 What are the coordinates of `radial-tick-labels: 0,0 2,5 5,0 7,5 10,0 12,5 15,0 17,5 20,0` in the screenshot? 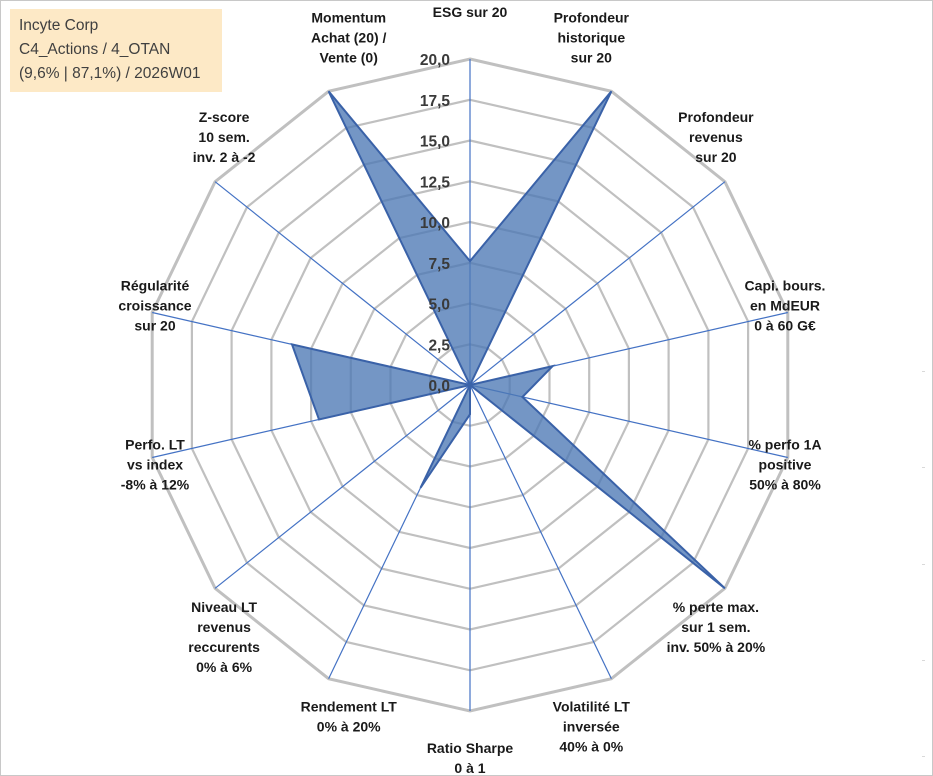 It's located at (435, 223).